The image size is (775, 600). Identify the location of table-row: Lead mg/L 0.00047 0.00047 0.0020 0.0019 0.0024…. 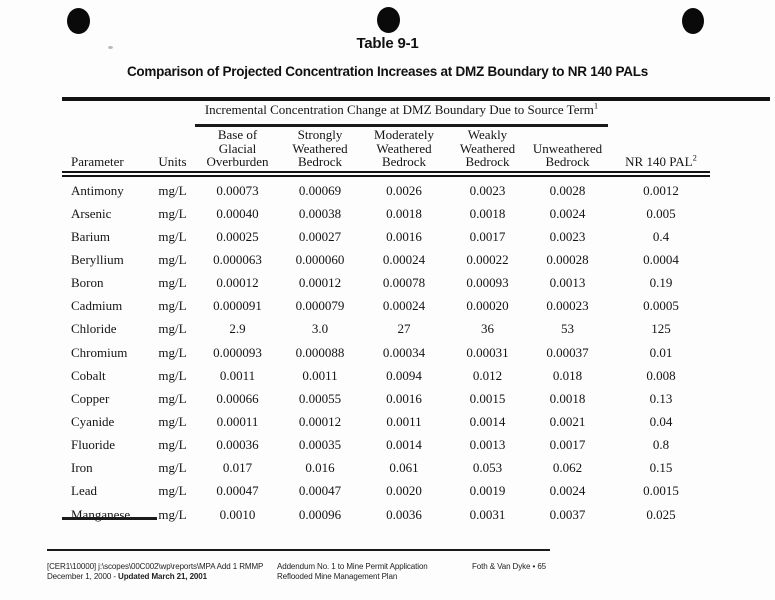
(416, 491).